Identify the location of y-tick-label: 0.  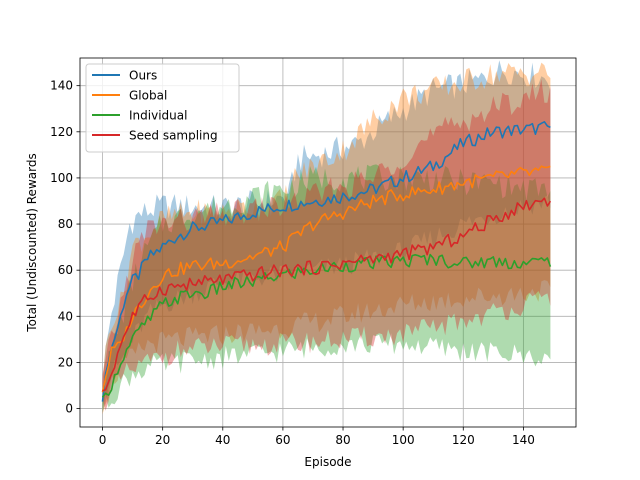
(69, 409).